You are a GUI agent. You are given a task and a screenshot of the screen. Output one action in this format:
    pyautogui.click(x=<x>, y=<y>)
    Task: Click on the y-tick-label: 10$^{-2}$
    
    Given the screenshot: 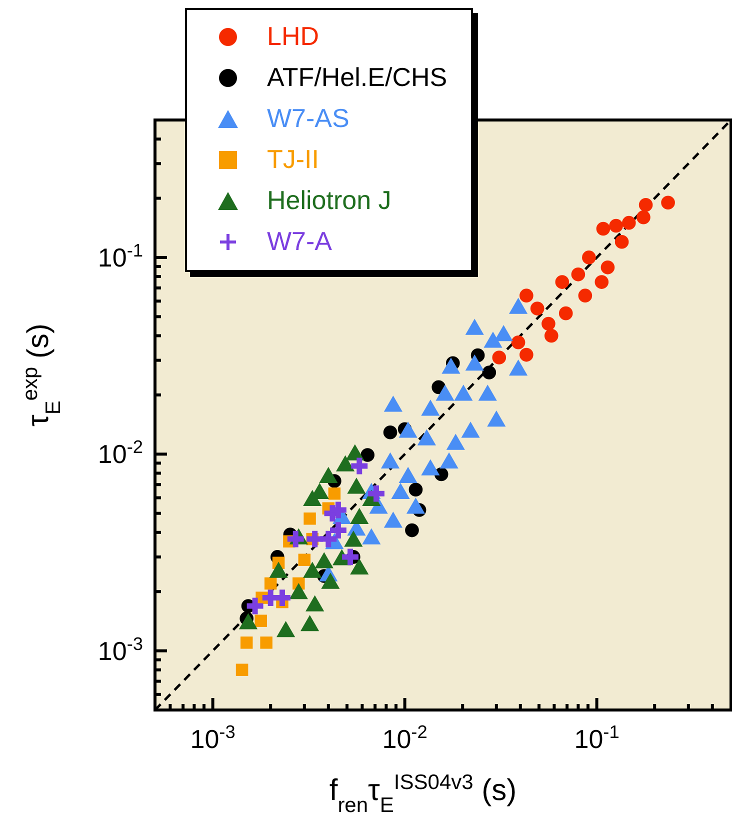 What is the action you would take?
    pyautogui.click(x=120, y=453)
    